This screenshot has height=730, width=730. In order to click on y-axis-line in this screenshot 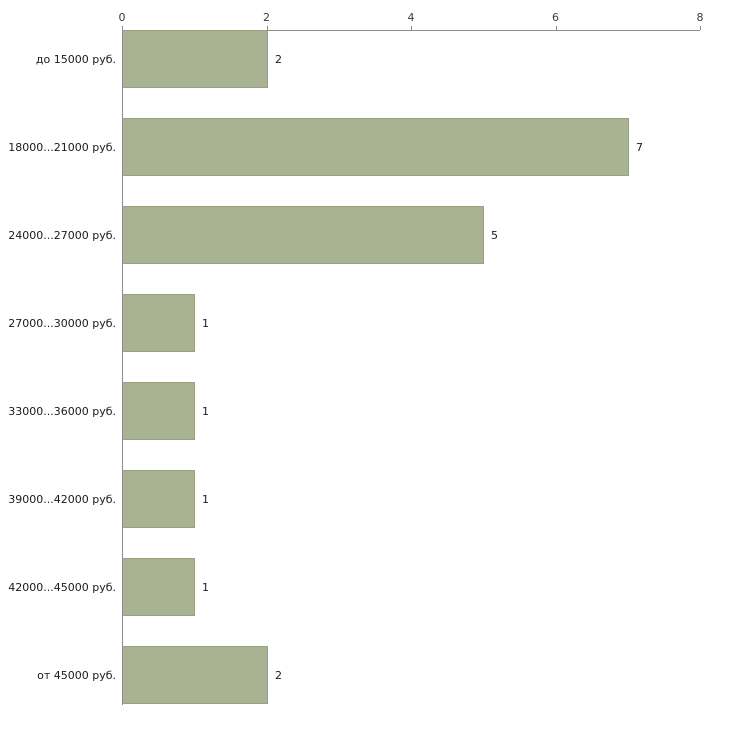, I will do `click(122, 367)`.